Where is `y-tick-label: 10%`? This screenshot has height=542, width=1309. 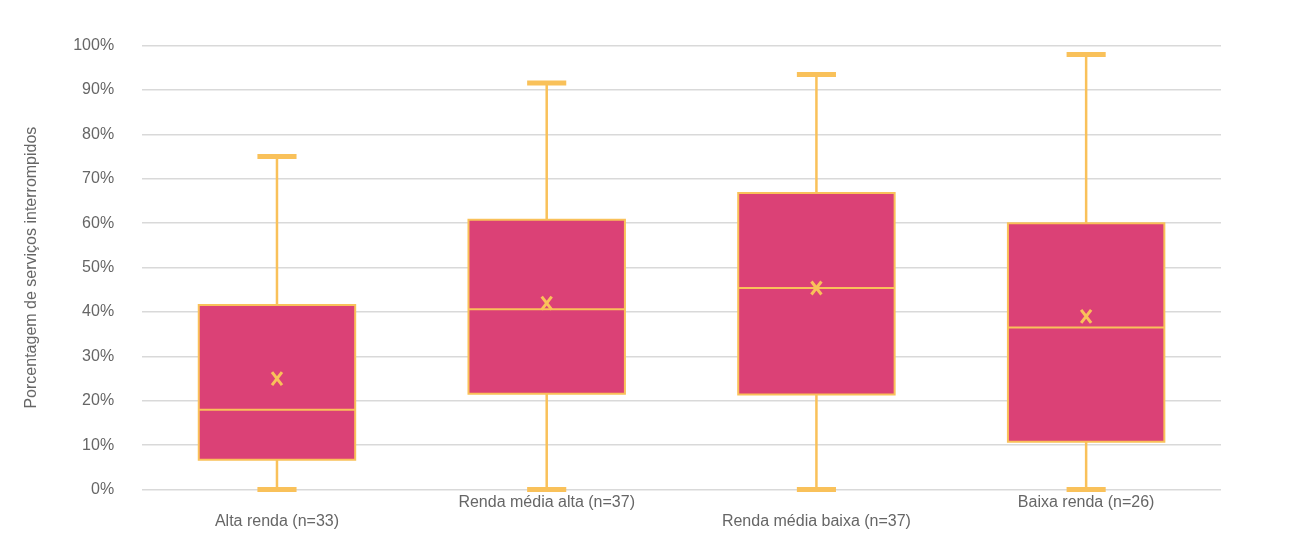
y-tick-label: 10% is located at coordinates (98, 444).